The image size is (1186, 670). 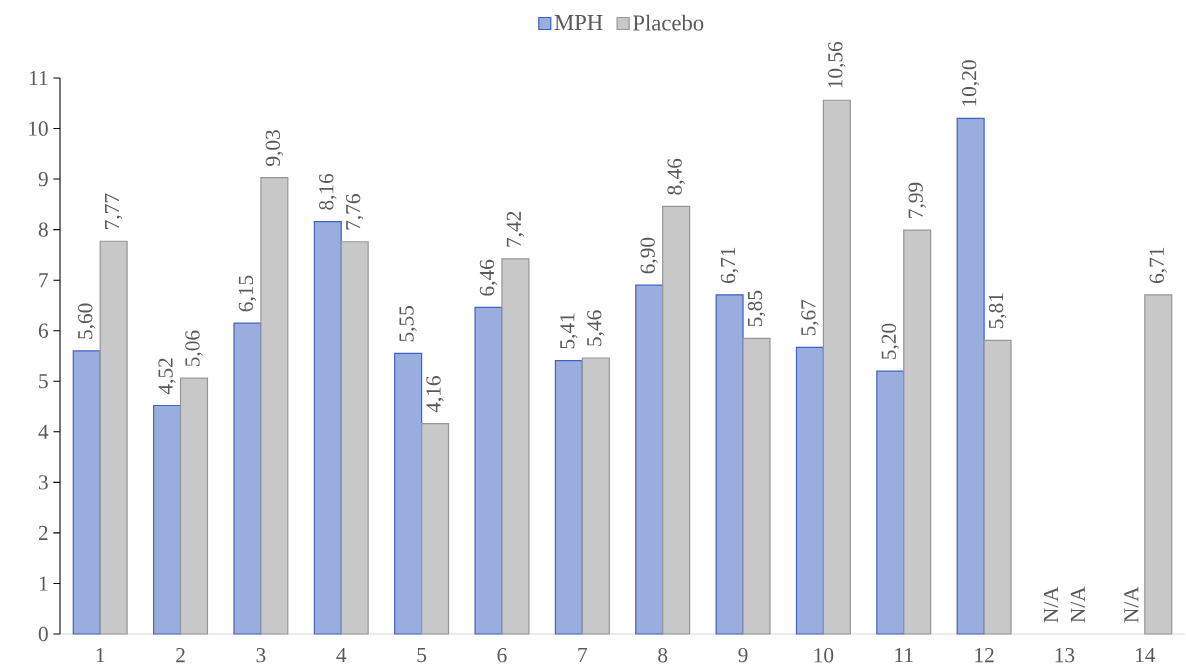 I want to click on y-tick-label: 8, so click(x=43, y=229).